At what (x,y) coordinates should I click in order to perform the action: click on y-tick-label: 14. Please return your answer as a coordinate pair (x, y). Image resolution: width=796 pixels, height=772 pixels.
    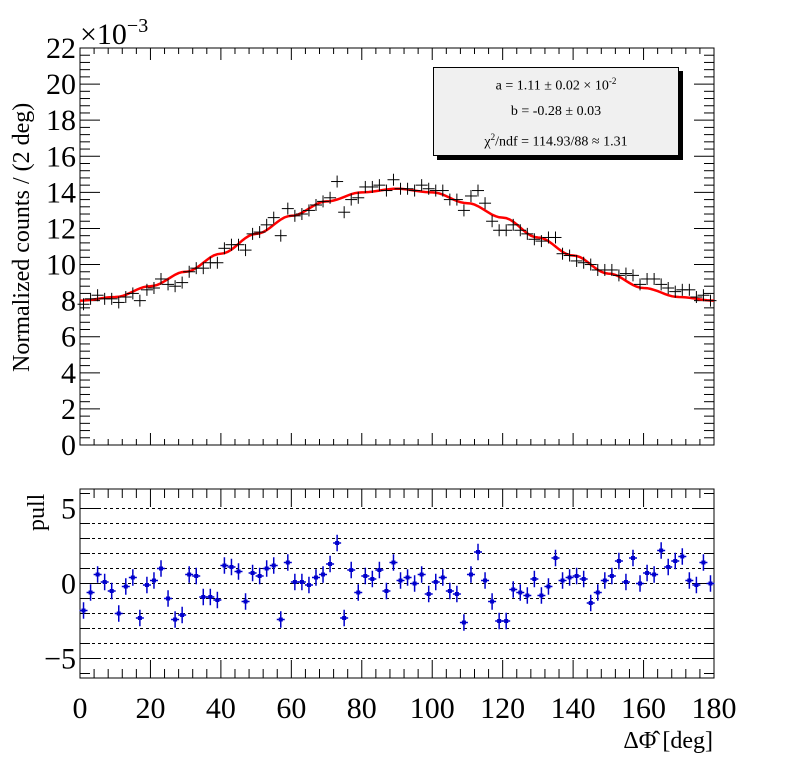
    Looking at the image, I should click on (61, 192).